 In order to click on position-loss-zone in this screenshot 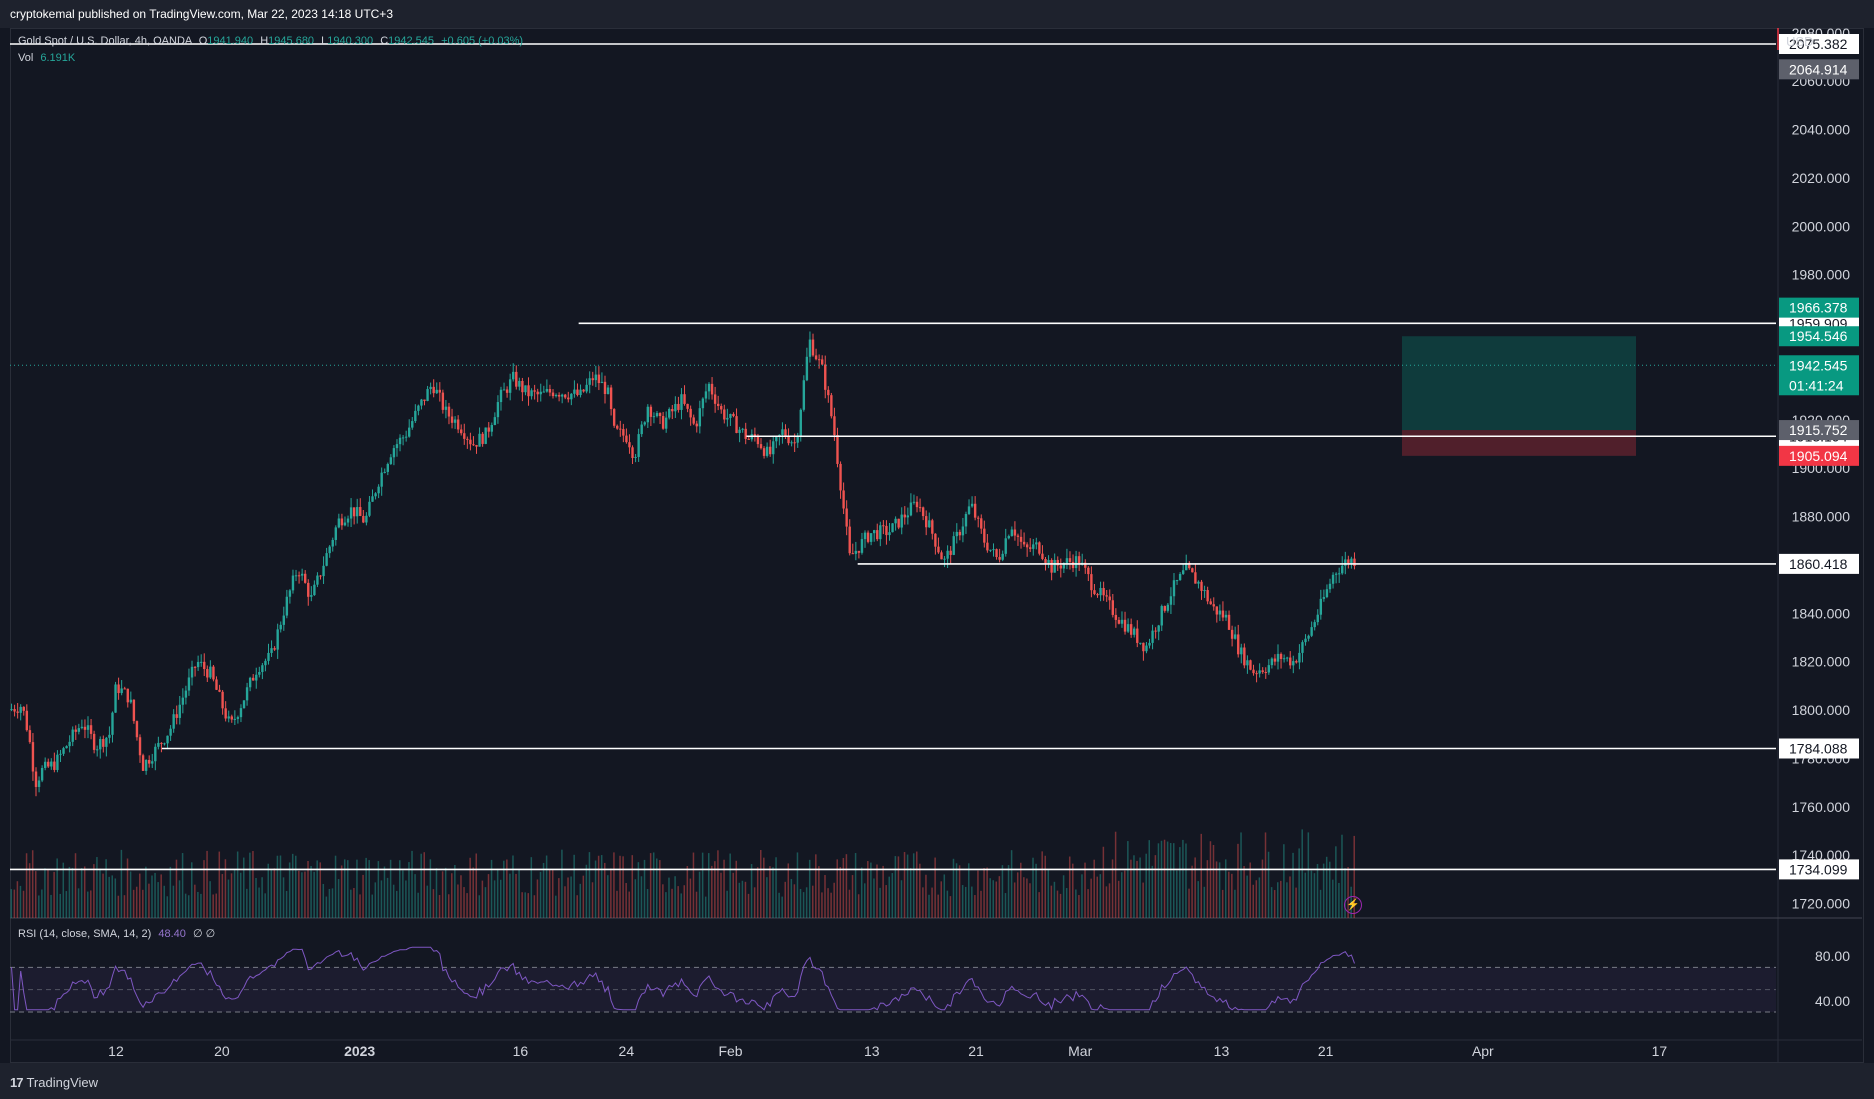, I will do `click(1519, 443)`.